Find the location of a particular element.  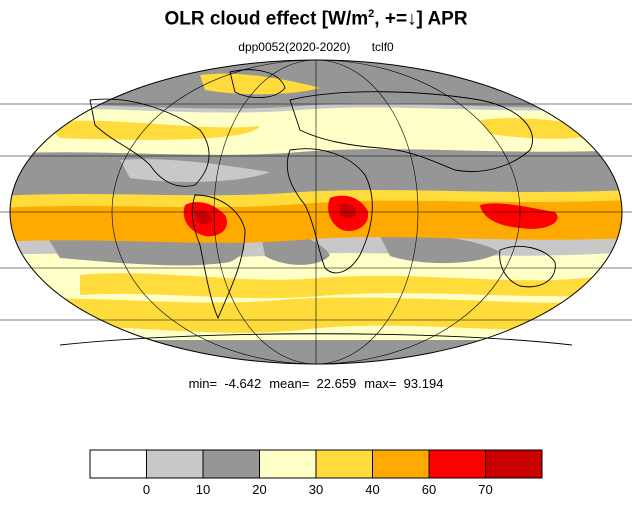

colorbar-tick-label: 70 is located at coordinates (485, 489).